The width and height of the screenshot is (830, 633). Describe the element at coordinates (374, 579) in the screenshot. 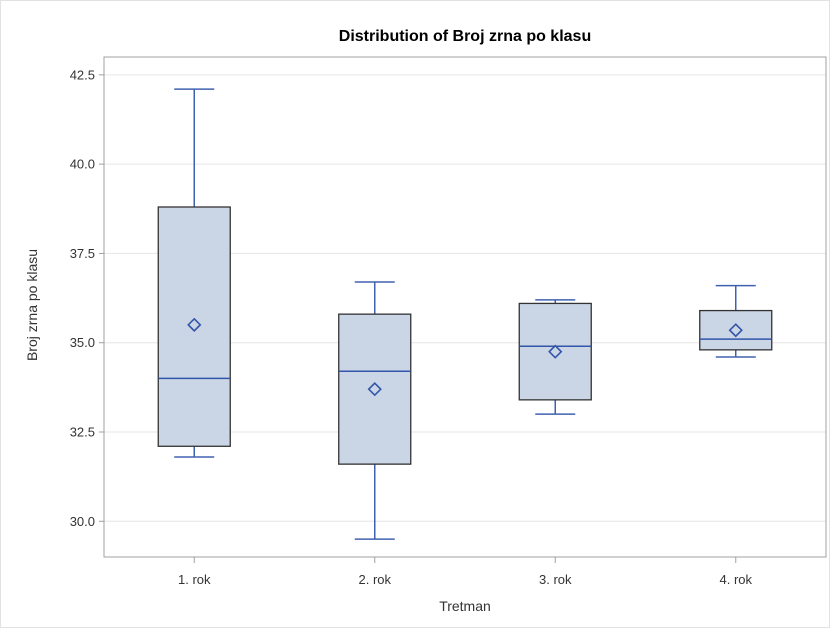

I see `x-tick-label: 2. rok` at that location.